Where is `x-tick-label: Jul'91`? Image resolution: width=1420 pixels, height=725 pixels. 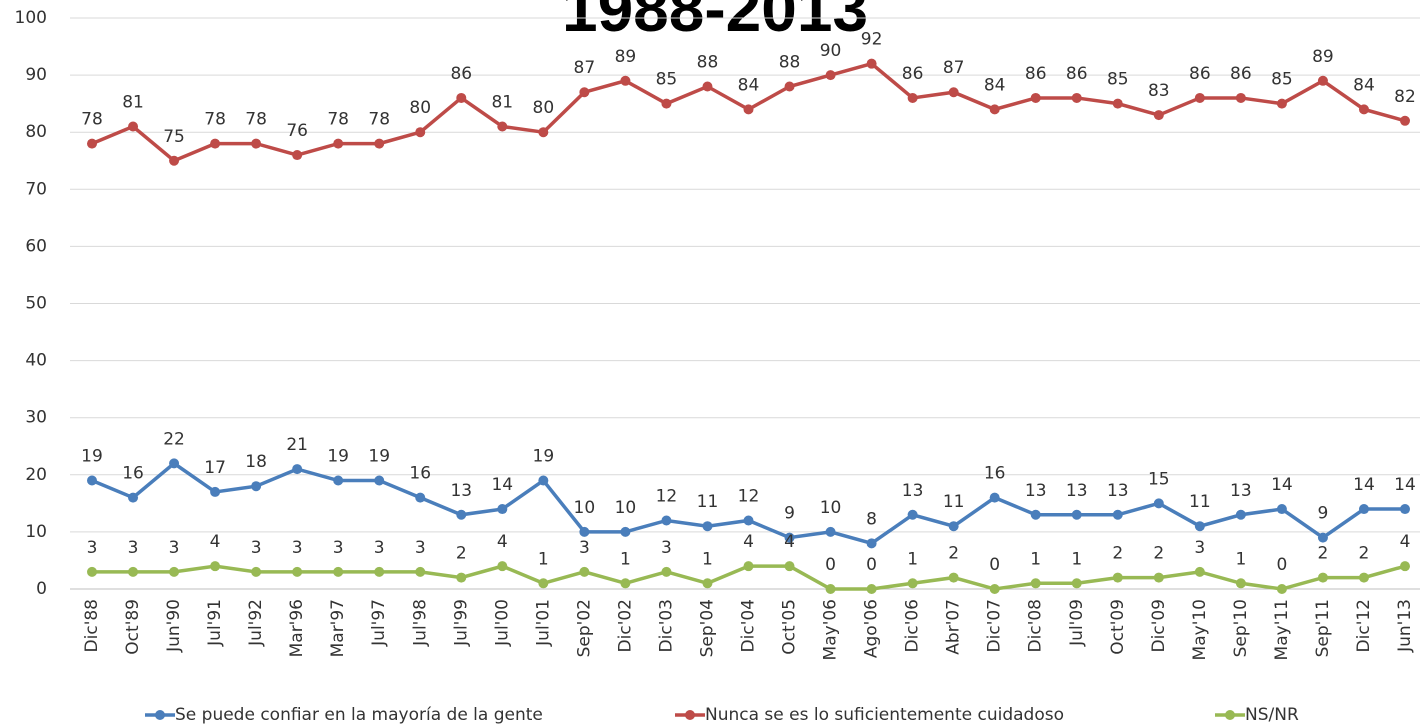 x-tick-label: Jul'91 is located at coordinates (215, 623).